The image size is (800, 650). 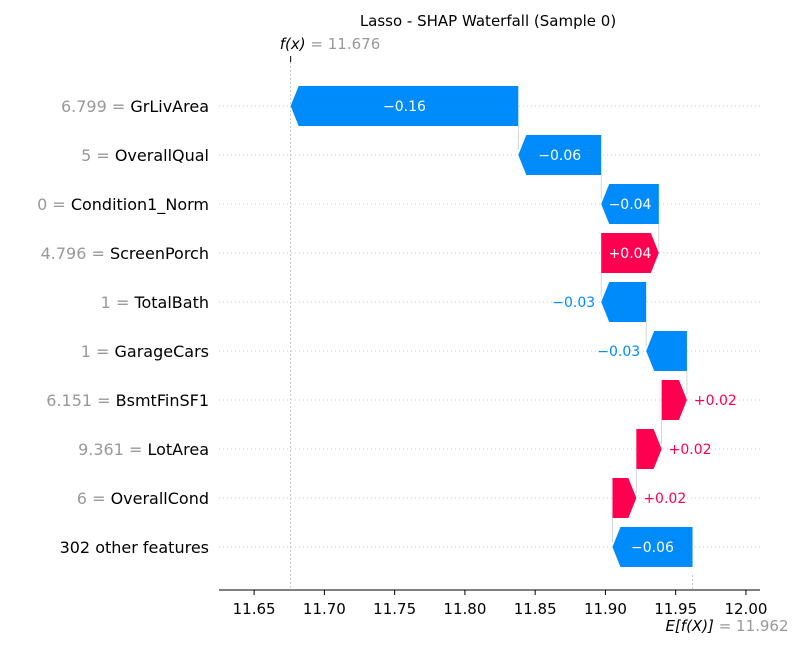 What do you see at coordinates (169, 106) in the screenshot?
I see `feature-name: GrLivArea` at bounding box center [169, 106].